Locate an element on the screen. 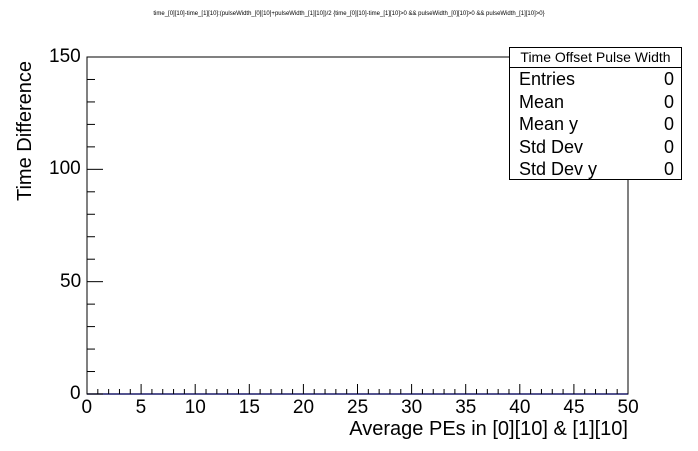 The width and height of the screenshot is (698, 451). stats-label-std-dev-y: Std Dev y is located at coordinates (558, 169).